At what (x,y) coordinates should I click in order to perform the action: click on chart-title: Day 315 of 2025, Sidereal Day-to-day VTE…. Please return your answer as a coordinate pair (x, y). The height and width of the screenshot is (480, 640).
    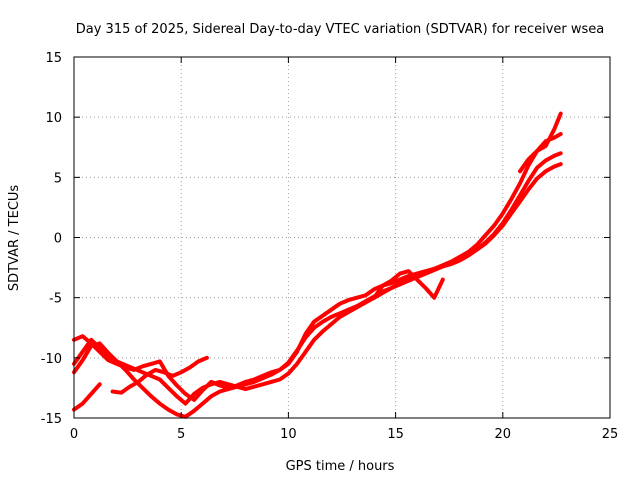
    Looking at the image, I should click on (340, 29).